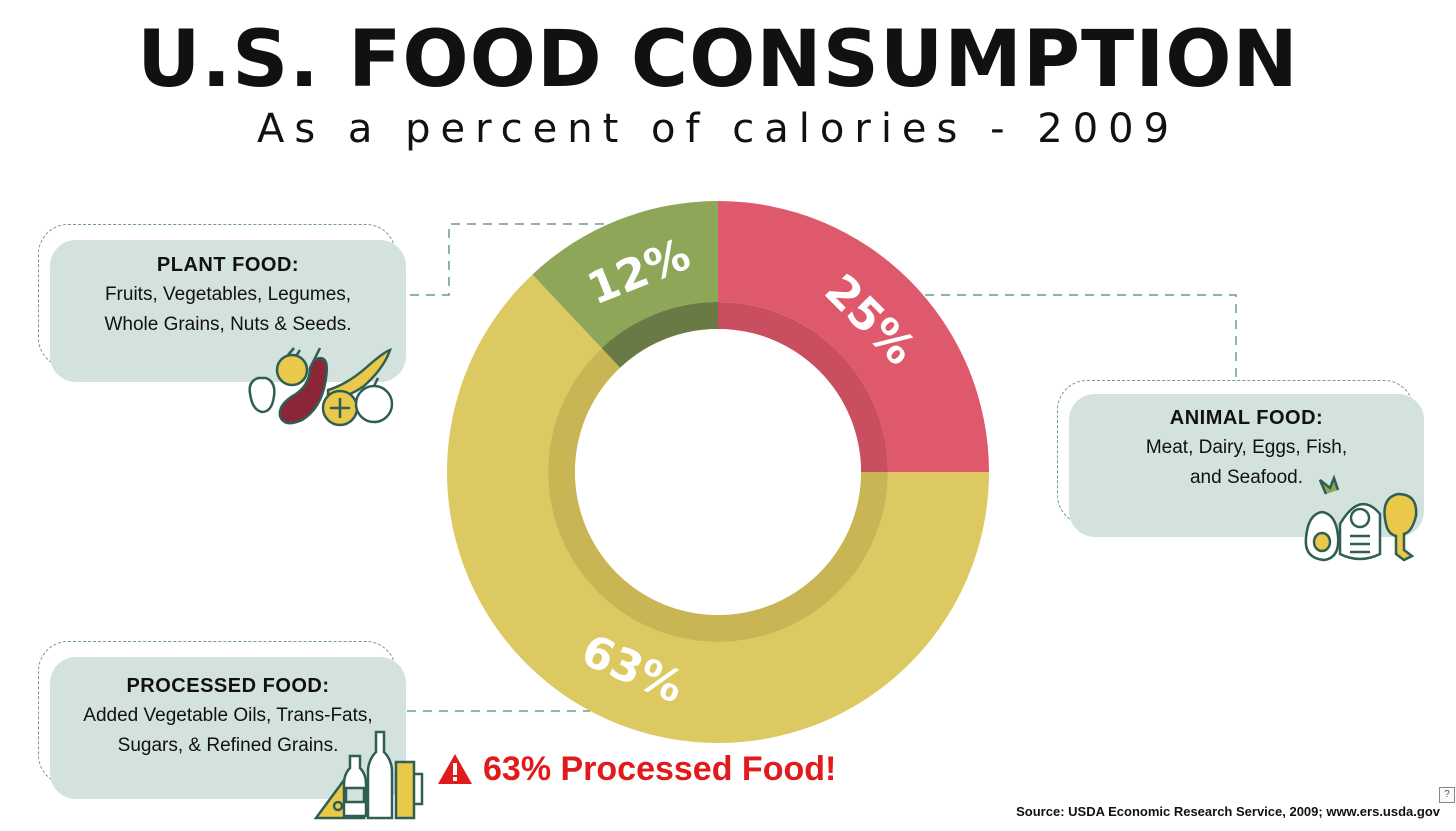 The height and width of the screenshot is (831, 1456). I want to click on processed-card-title: PROCESSED FOOD:, so click(228, 686).